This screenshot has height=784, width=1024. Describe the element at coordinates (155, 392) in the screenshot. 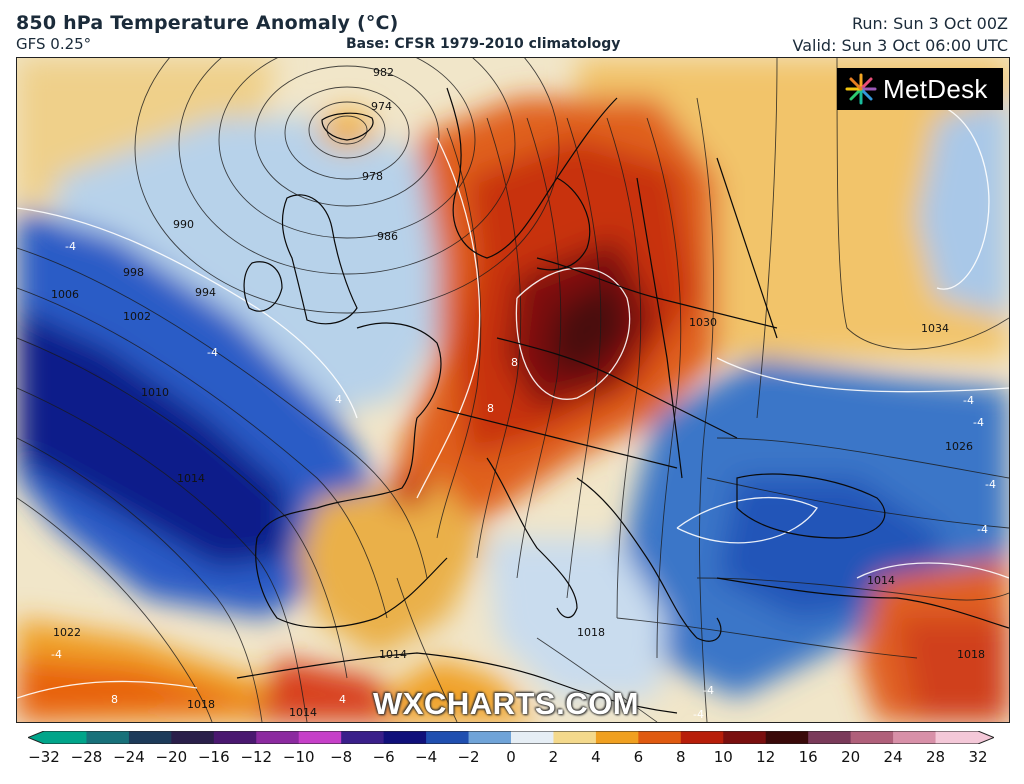

I see `isobar-label: 1010` at that location.